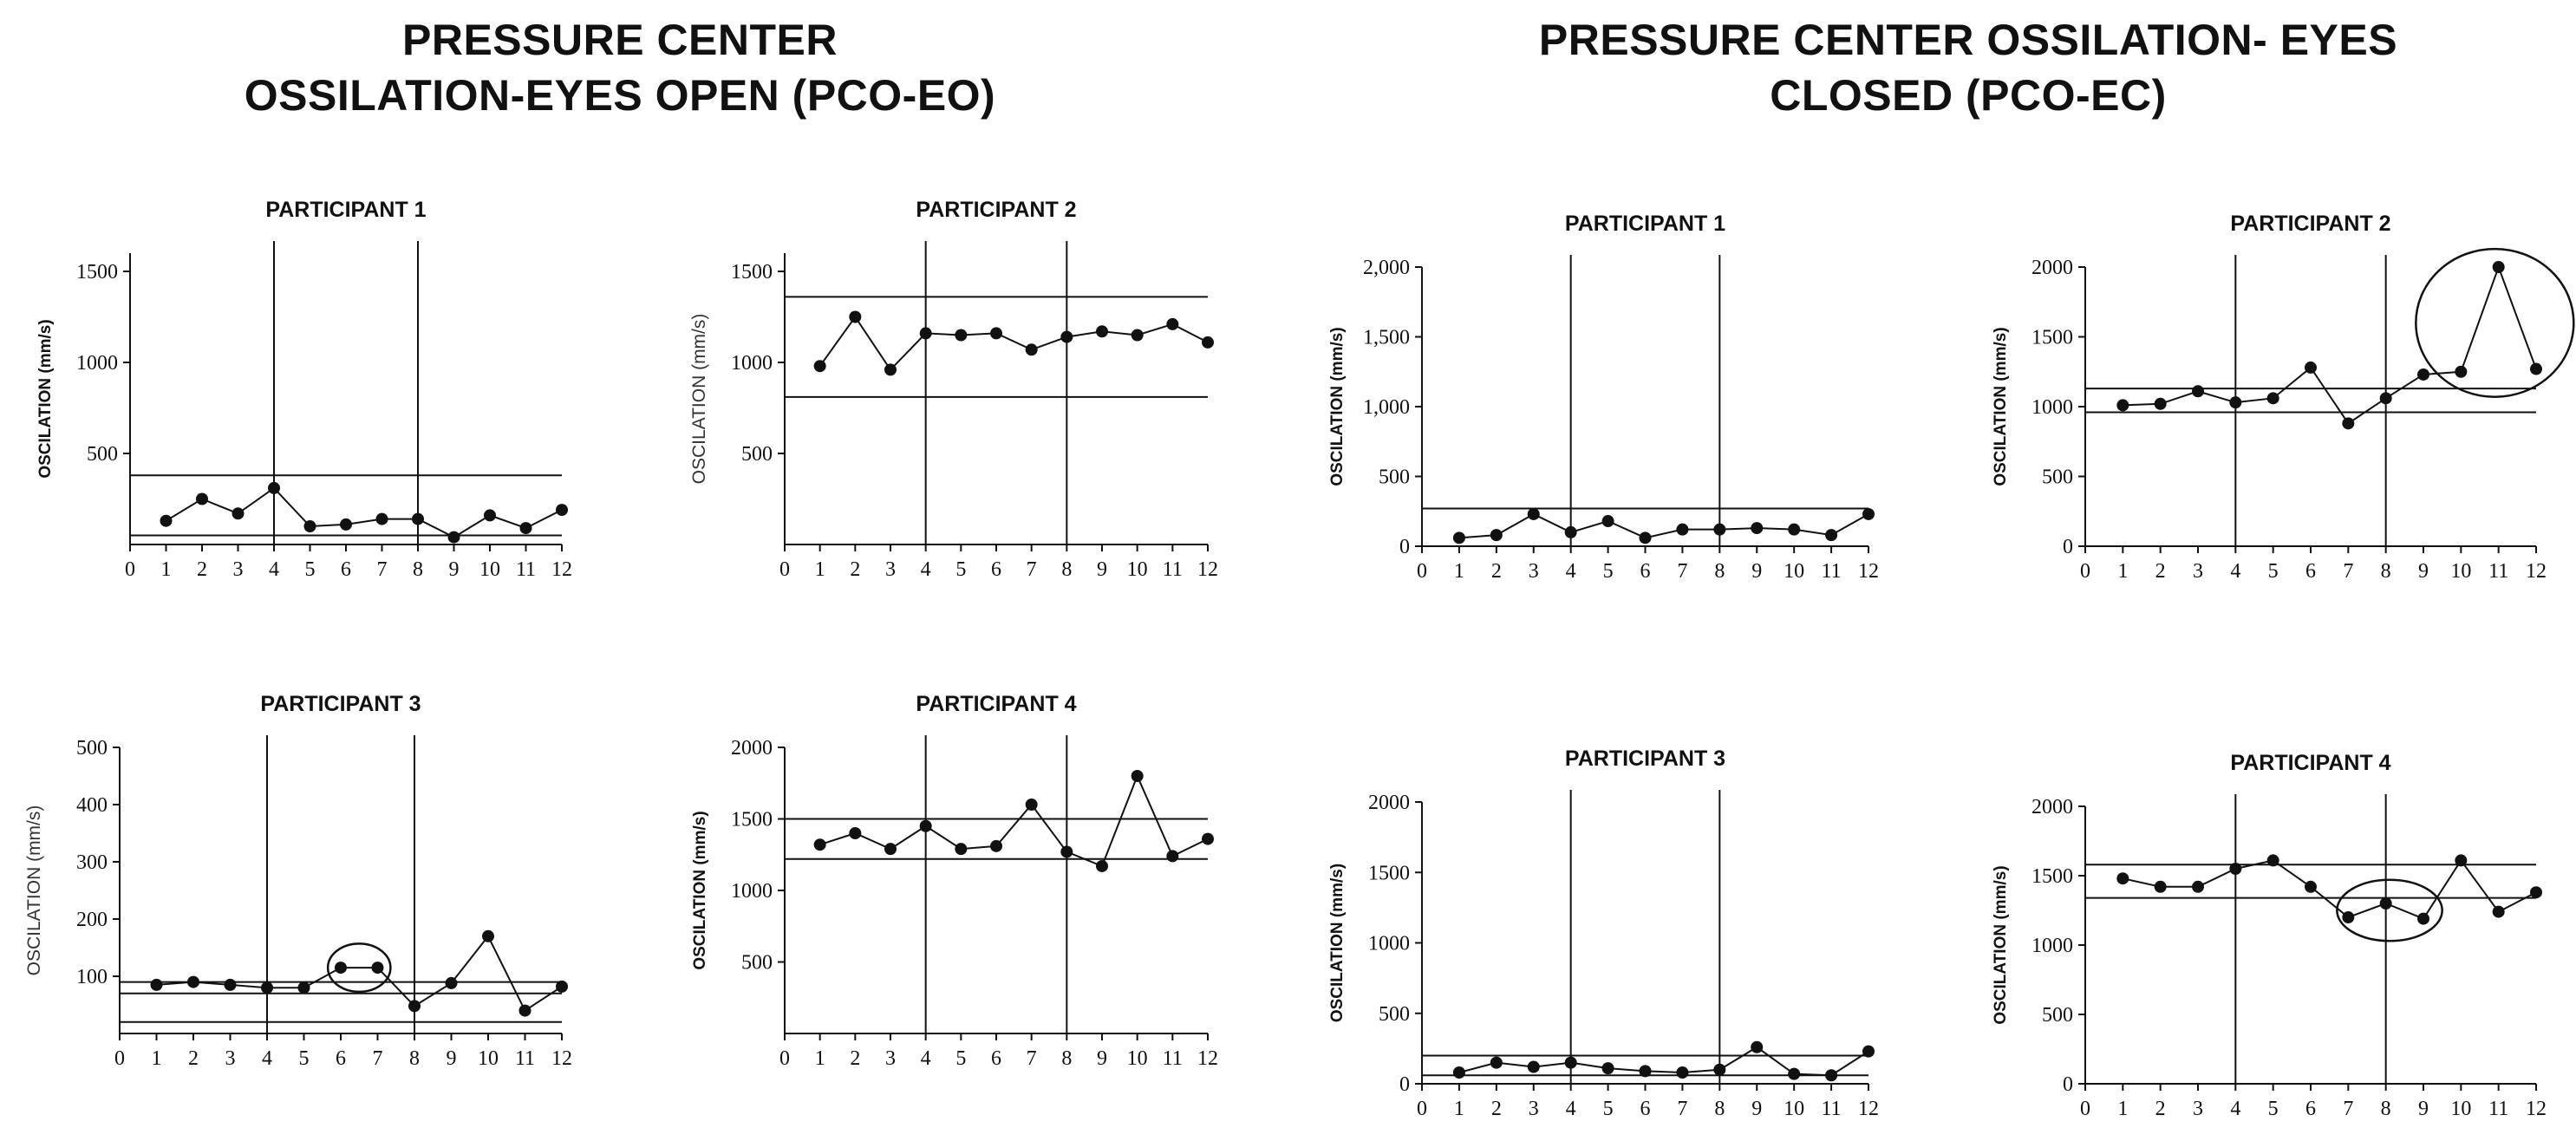  What do you see at coordinates (1387, 268) in the screenshot?
I see `y-tick-label: 2,000` at bounding box center [1387, 268].